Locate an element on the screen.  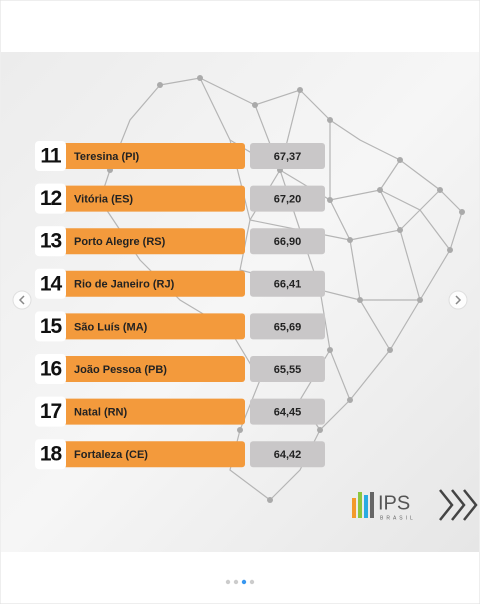
score: 66,41 is located at coordinates (288, 285).